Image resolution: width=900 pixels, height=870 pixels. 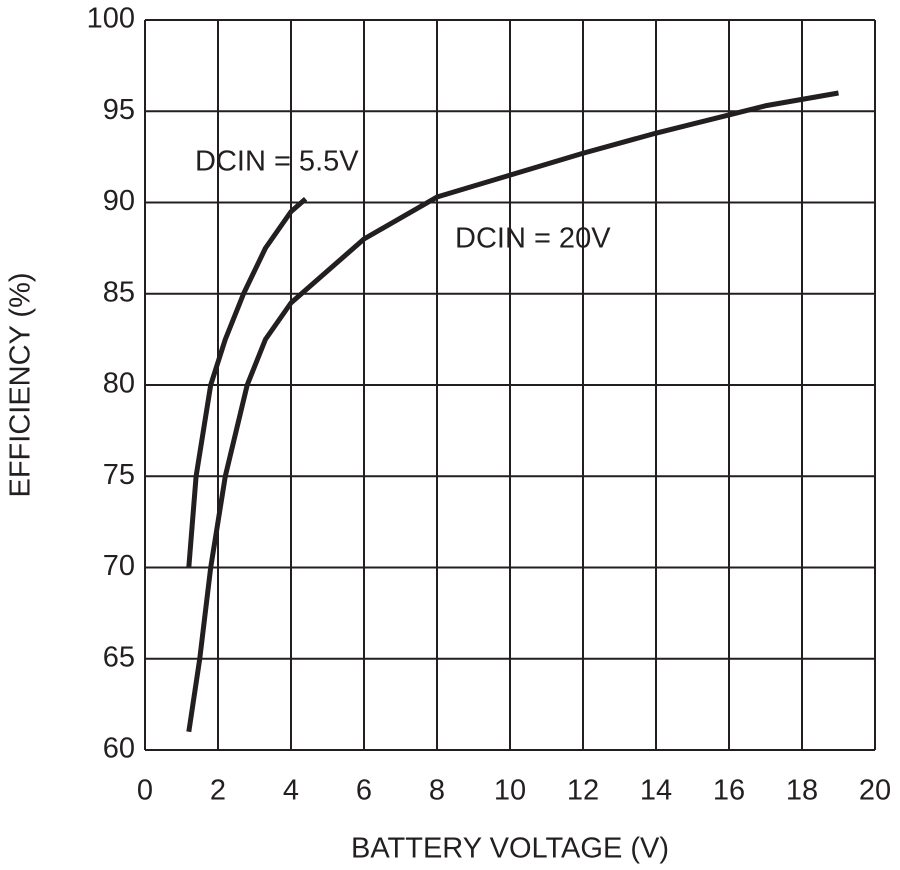 What do you see at coordinates (437, 791) in the screenshot?
I see `x-tick-label: 8` at bounding box center [437, 791].